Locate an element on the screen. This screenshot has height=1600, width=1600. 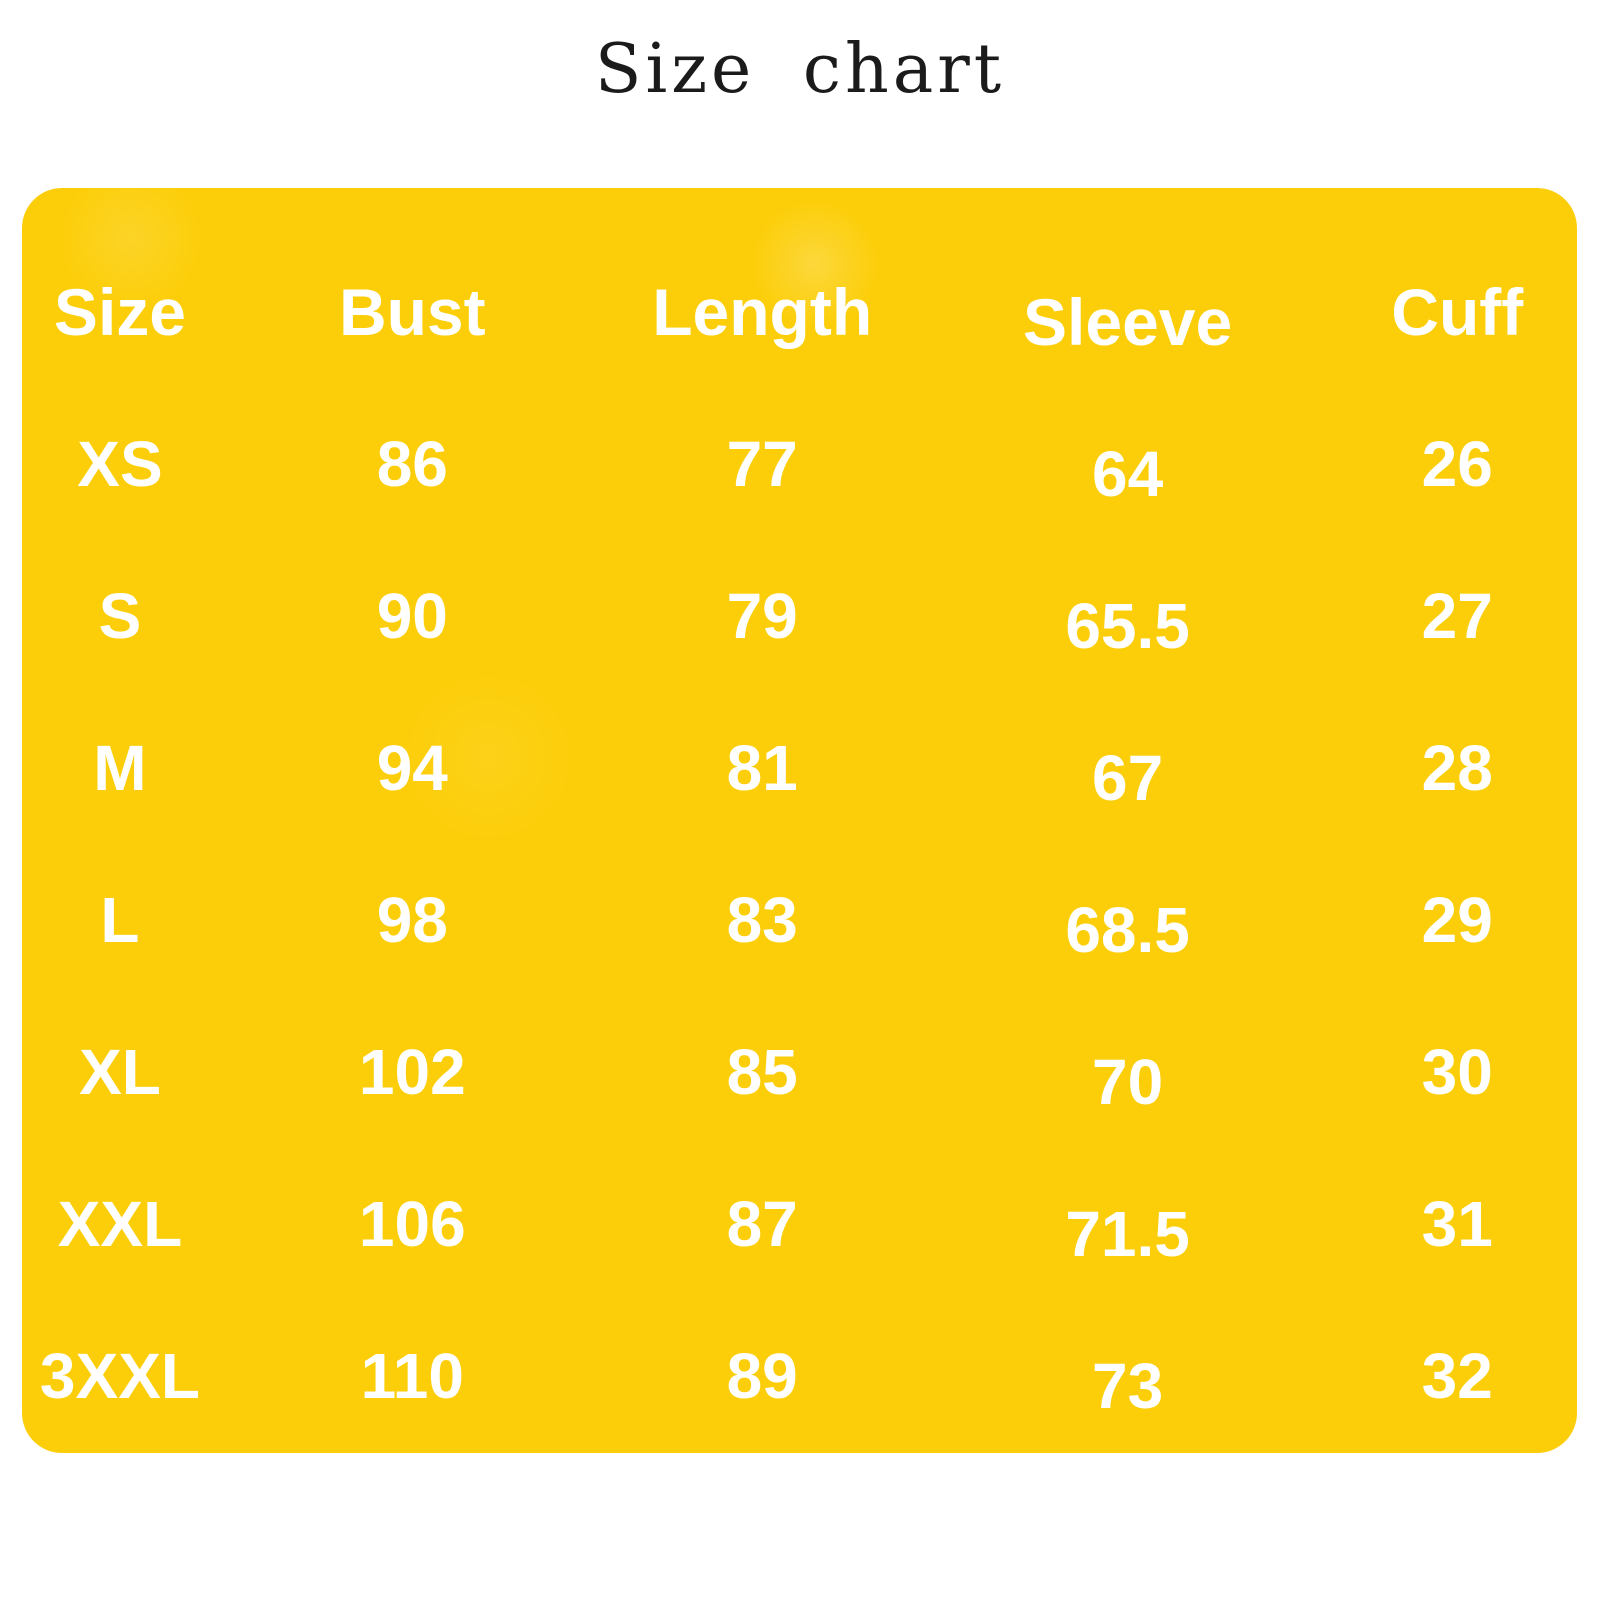
table-row-xl: XL 102 85 70 30 is located at coordinates (799, 1072).